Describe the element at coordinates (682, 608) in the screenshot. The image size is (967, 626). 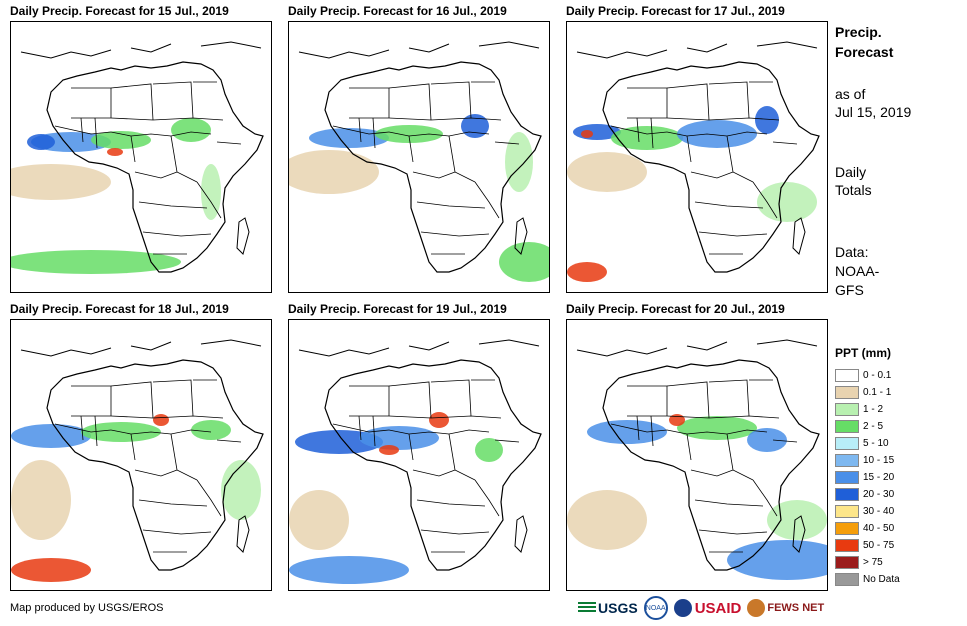
I see `usaid-seal-icon` at that location.